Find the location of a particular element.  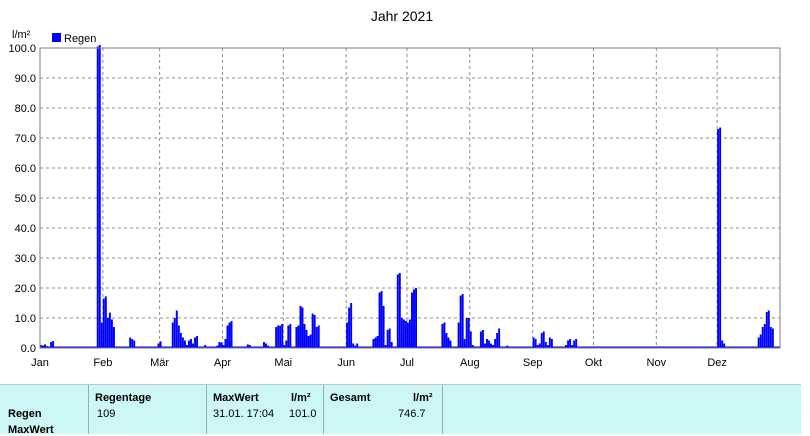

x-tick-label: Nov is located at coordinates (657, 363).